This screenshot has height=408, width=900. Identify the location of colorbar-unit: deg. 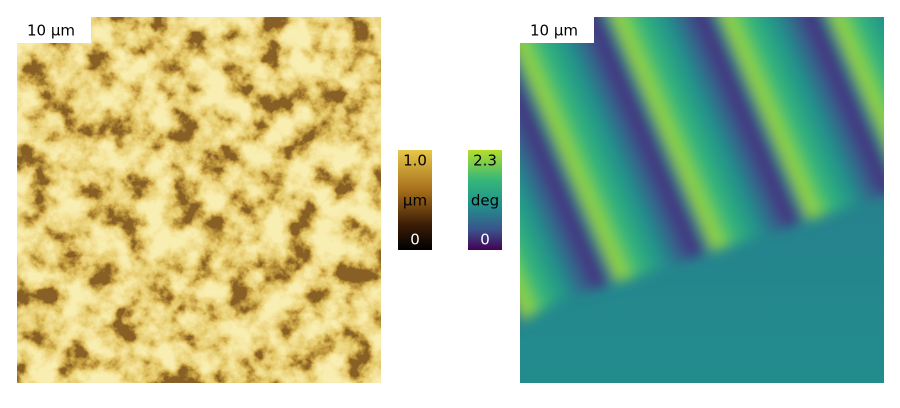
(485, 201).